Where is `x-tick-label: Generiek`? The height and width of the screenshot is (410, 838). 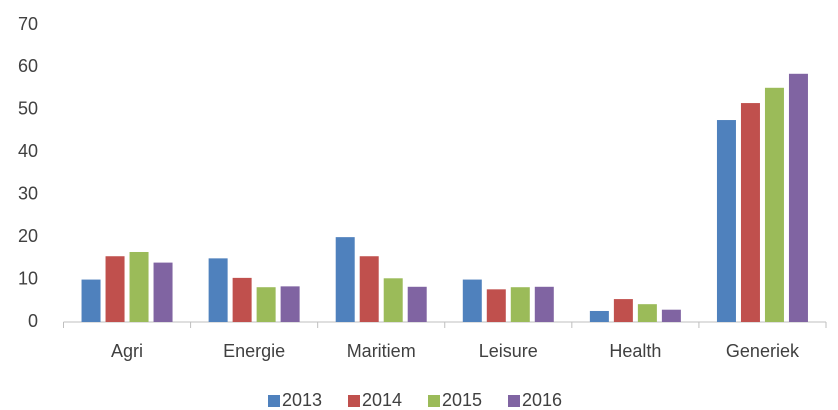
x-tick-label: Generiek is located at coordinates (763, 351).